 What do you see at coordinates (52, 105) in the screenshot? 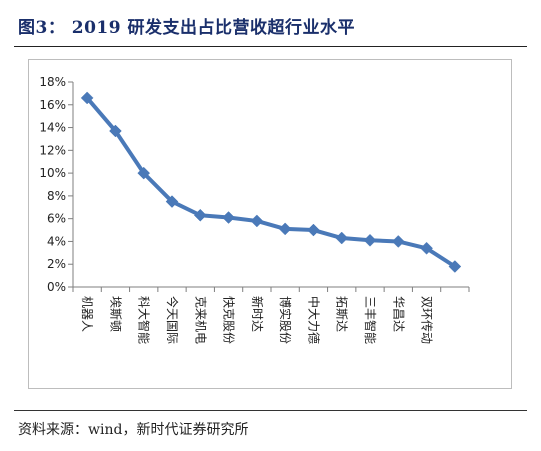
I see `y-tick-label: 16%` at bounding box center [52, 105].